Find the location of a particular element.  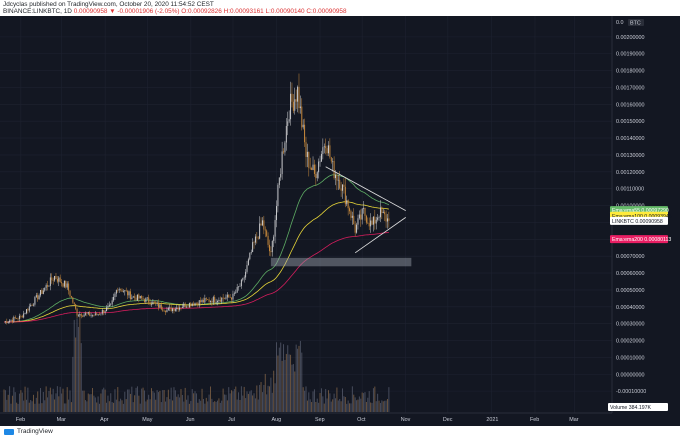

tradingview-logo: TradingView is located at coordinates (28, 431).